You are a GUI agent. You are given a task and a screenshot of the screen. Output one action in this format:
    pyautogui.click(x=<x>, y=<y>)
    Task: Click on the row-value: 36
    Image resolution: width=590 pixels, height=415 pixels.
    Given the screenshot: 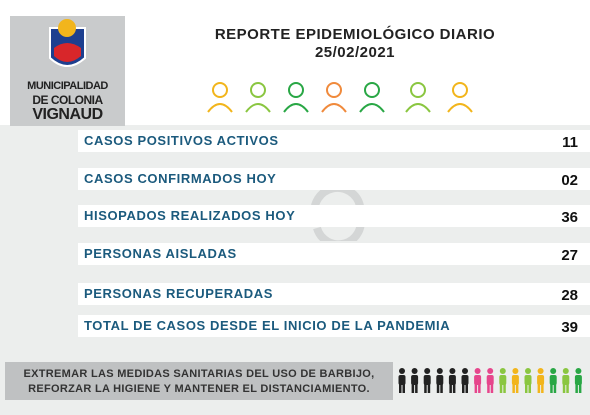 What is the action you would take?
    pyautogui.click(x=569, y=217)
    